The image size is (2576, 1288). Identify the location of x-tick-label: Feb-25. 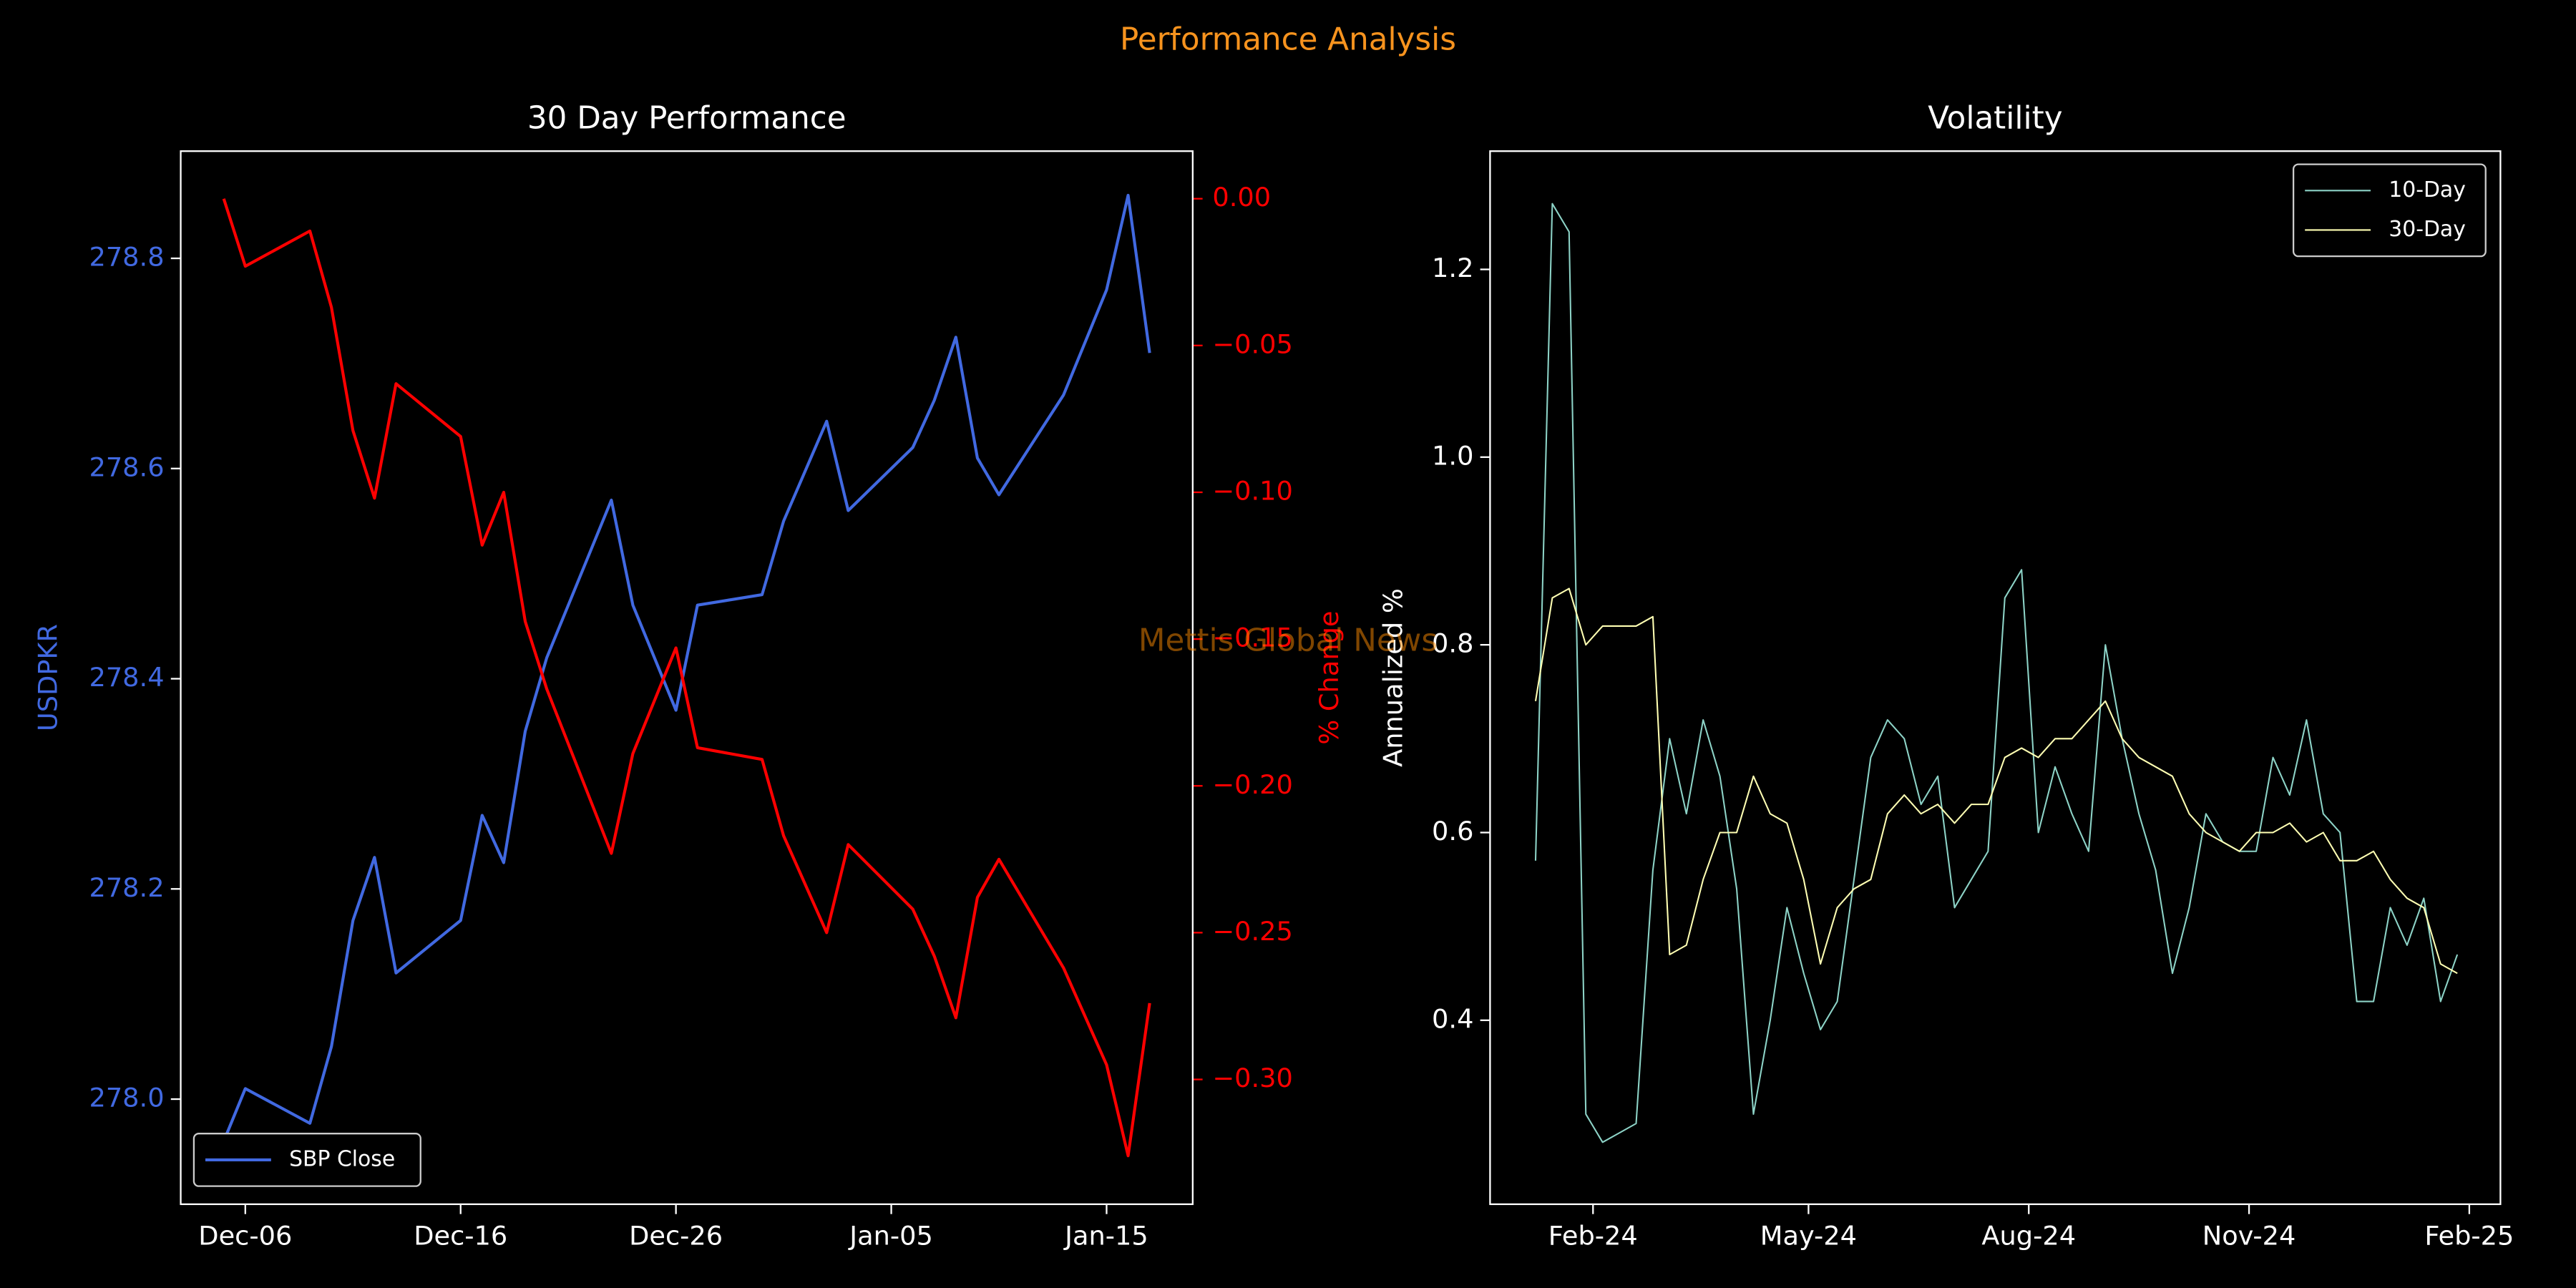
(2469, 1235).